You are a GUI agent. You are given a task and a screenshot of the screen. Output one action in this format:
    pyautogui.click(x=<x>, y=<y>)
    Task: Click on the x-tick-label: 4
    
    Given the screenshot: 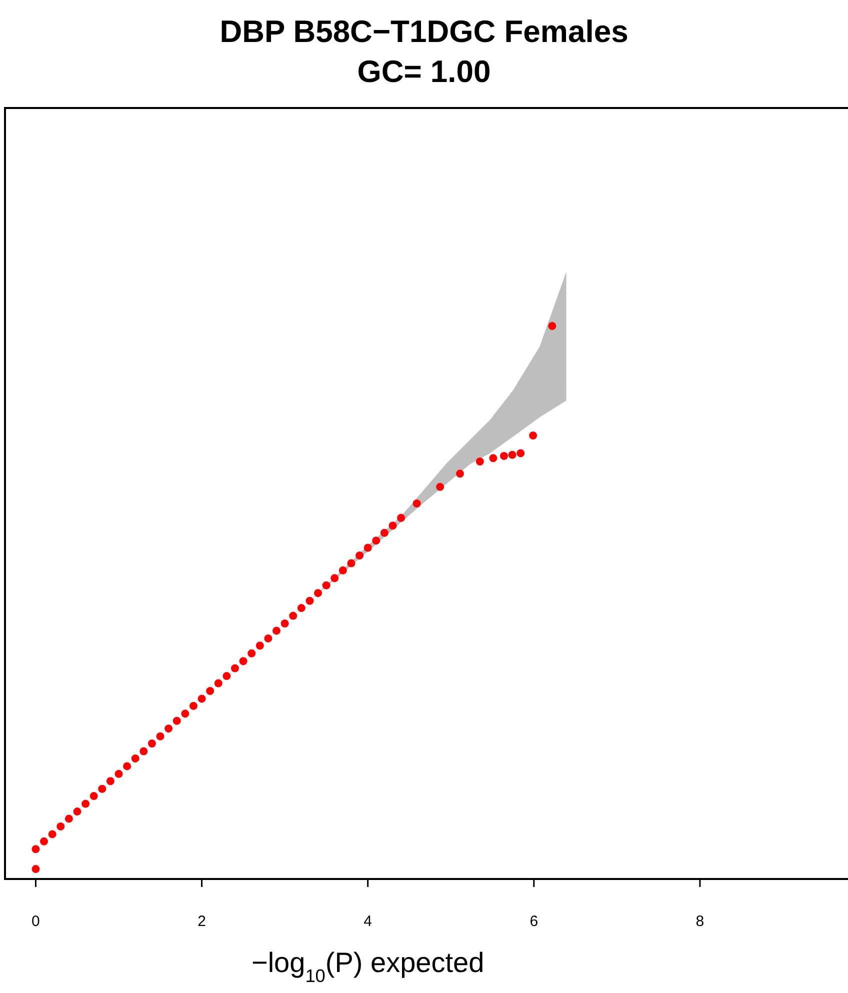 What is the action you would take?
    pyautogui.click(x=368, y=921)
    